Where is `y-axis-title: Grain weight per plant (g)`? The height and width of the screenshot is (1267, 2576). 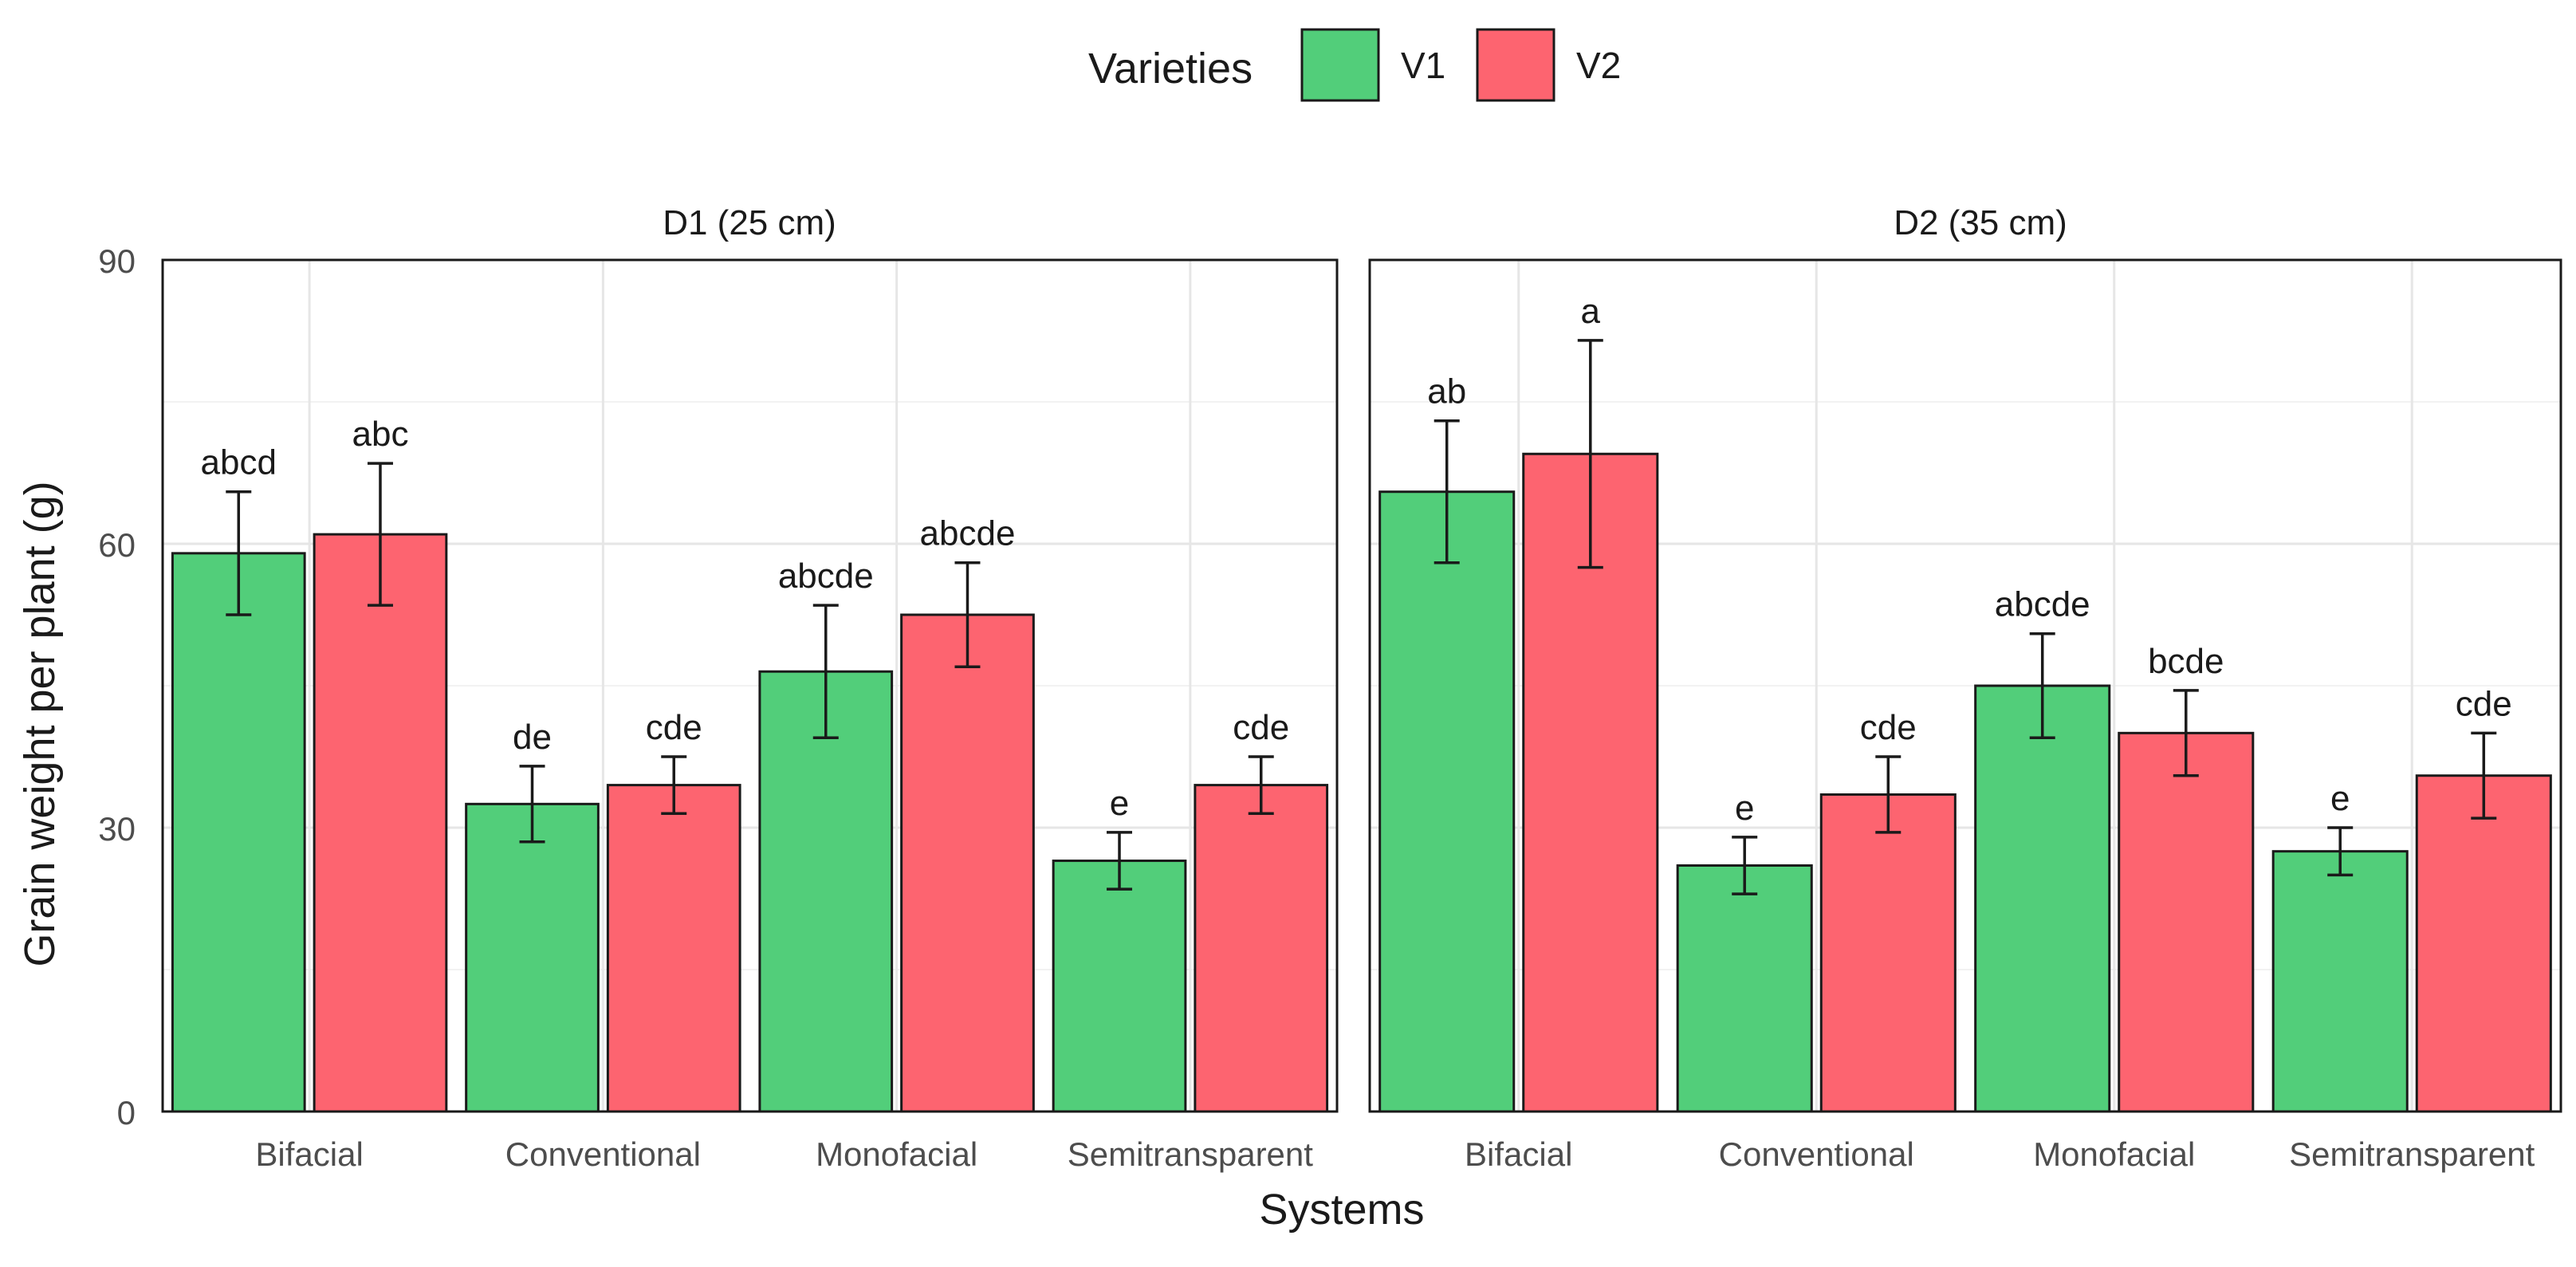 y-axis-title: Grain weight per plant (g) is located at coordinates (40, 723).